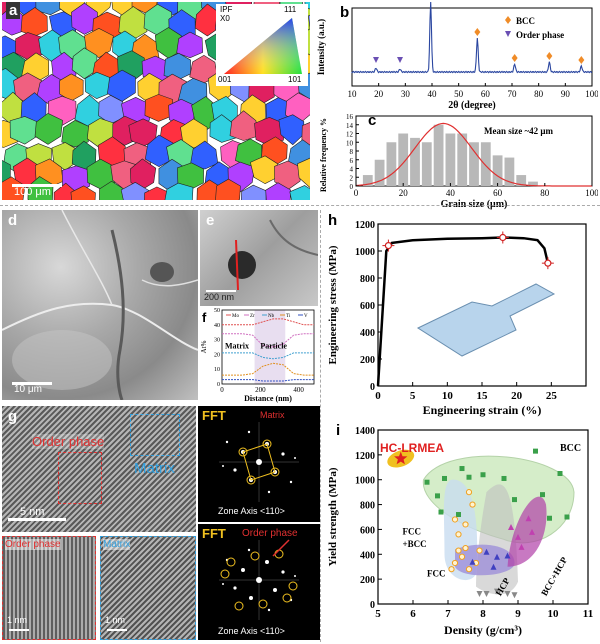  Describe the element at coordinates (350, 126) in the screenshot. I see `grain-ytick-label: 14` at that location.